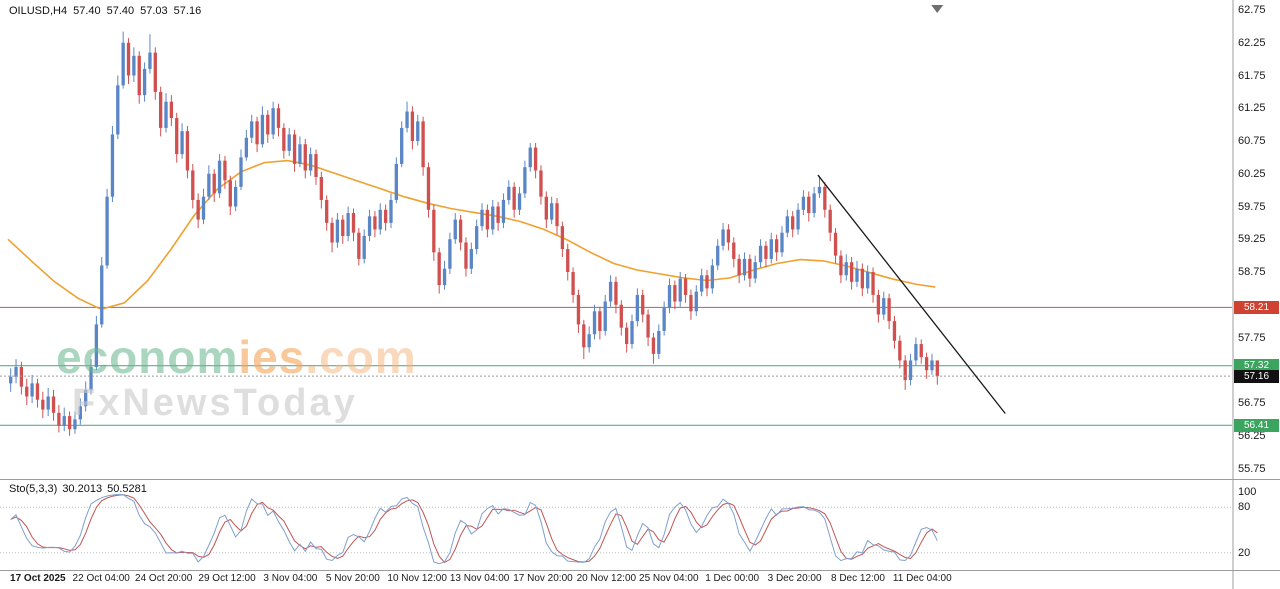 The width and height of the screenshot is (1280, 589). I want to click on price-axis-label: 56.25, so click(1252, 435).